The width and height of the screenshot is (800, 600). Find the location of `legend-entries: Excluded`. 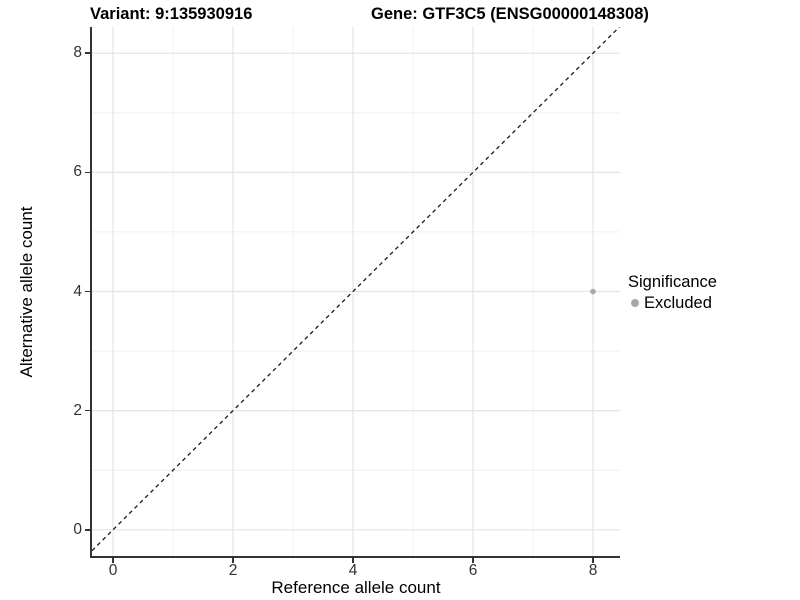

legend-entries: Excluded is located at coordinates (672, 303).